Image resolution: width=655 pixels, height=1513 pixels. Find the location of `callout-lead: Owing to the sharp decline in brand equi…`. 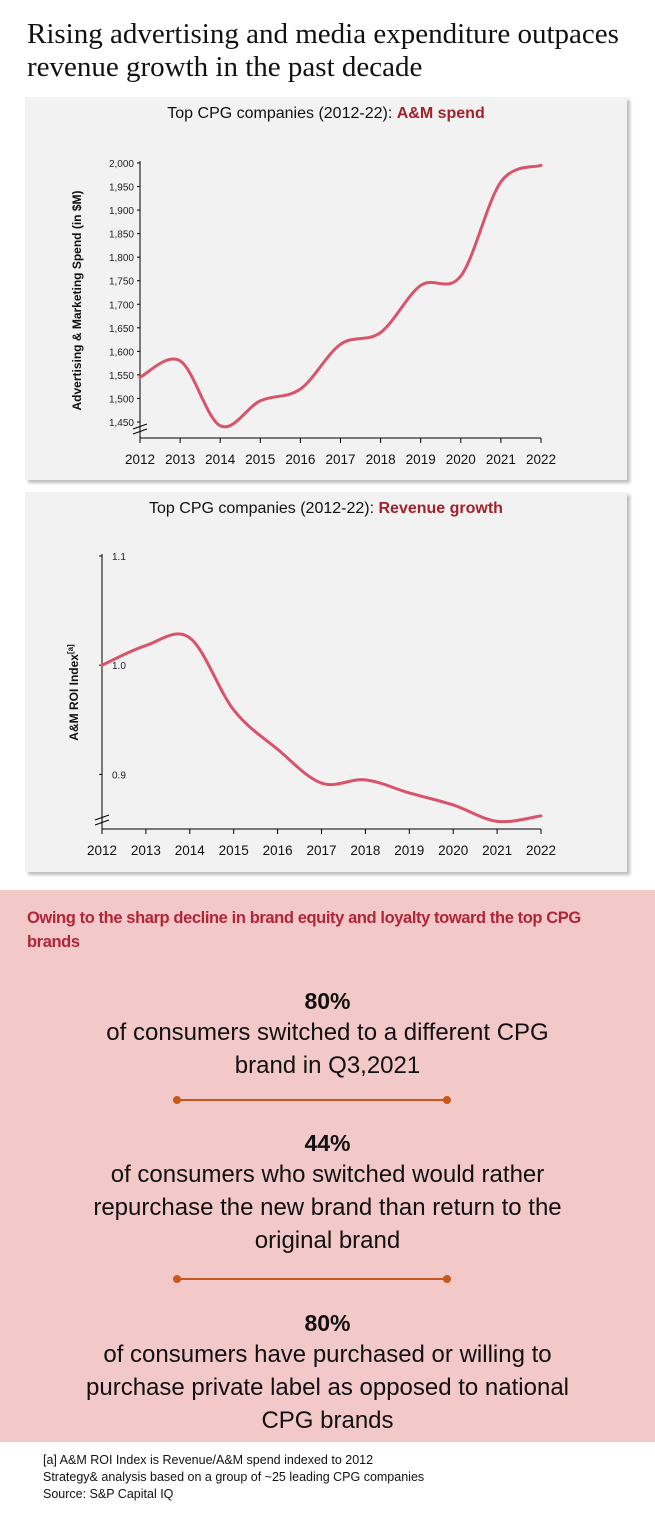

callout-lead: Owing to the sharp decline in brand equi… is located at coordinates (304, 930).